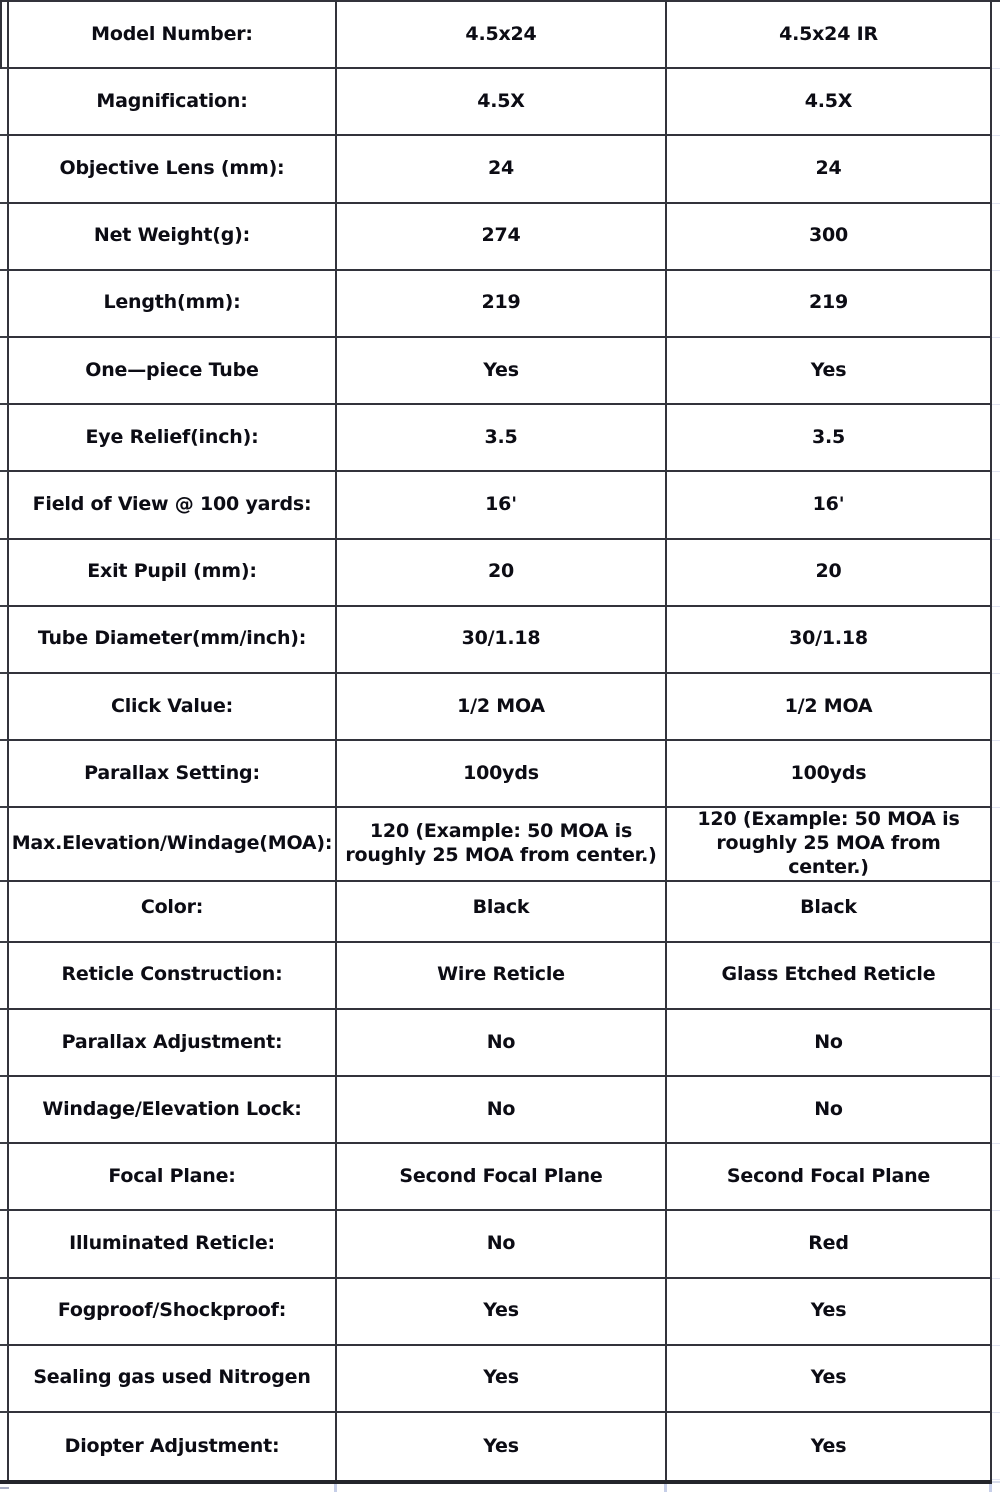 The height and width of the screenshot is (1492, 1000). I want to click on spec-value-model-b: 30/1.18, so click(829, 640).